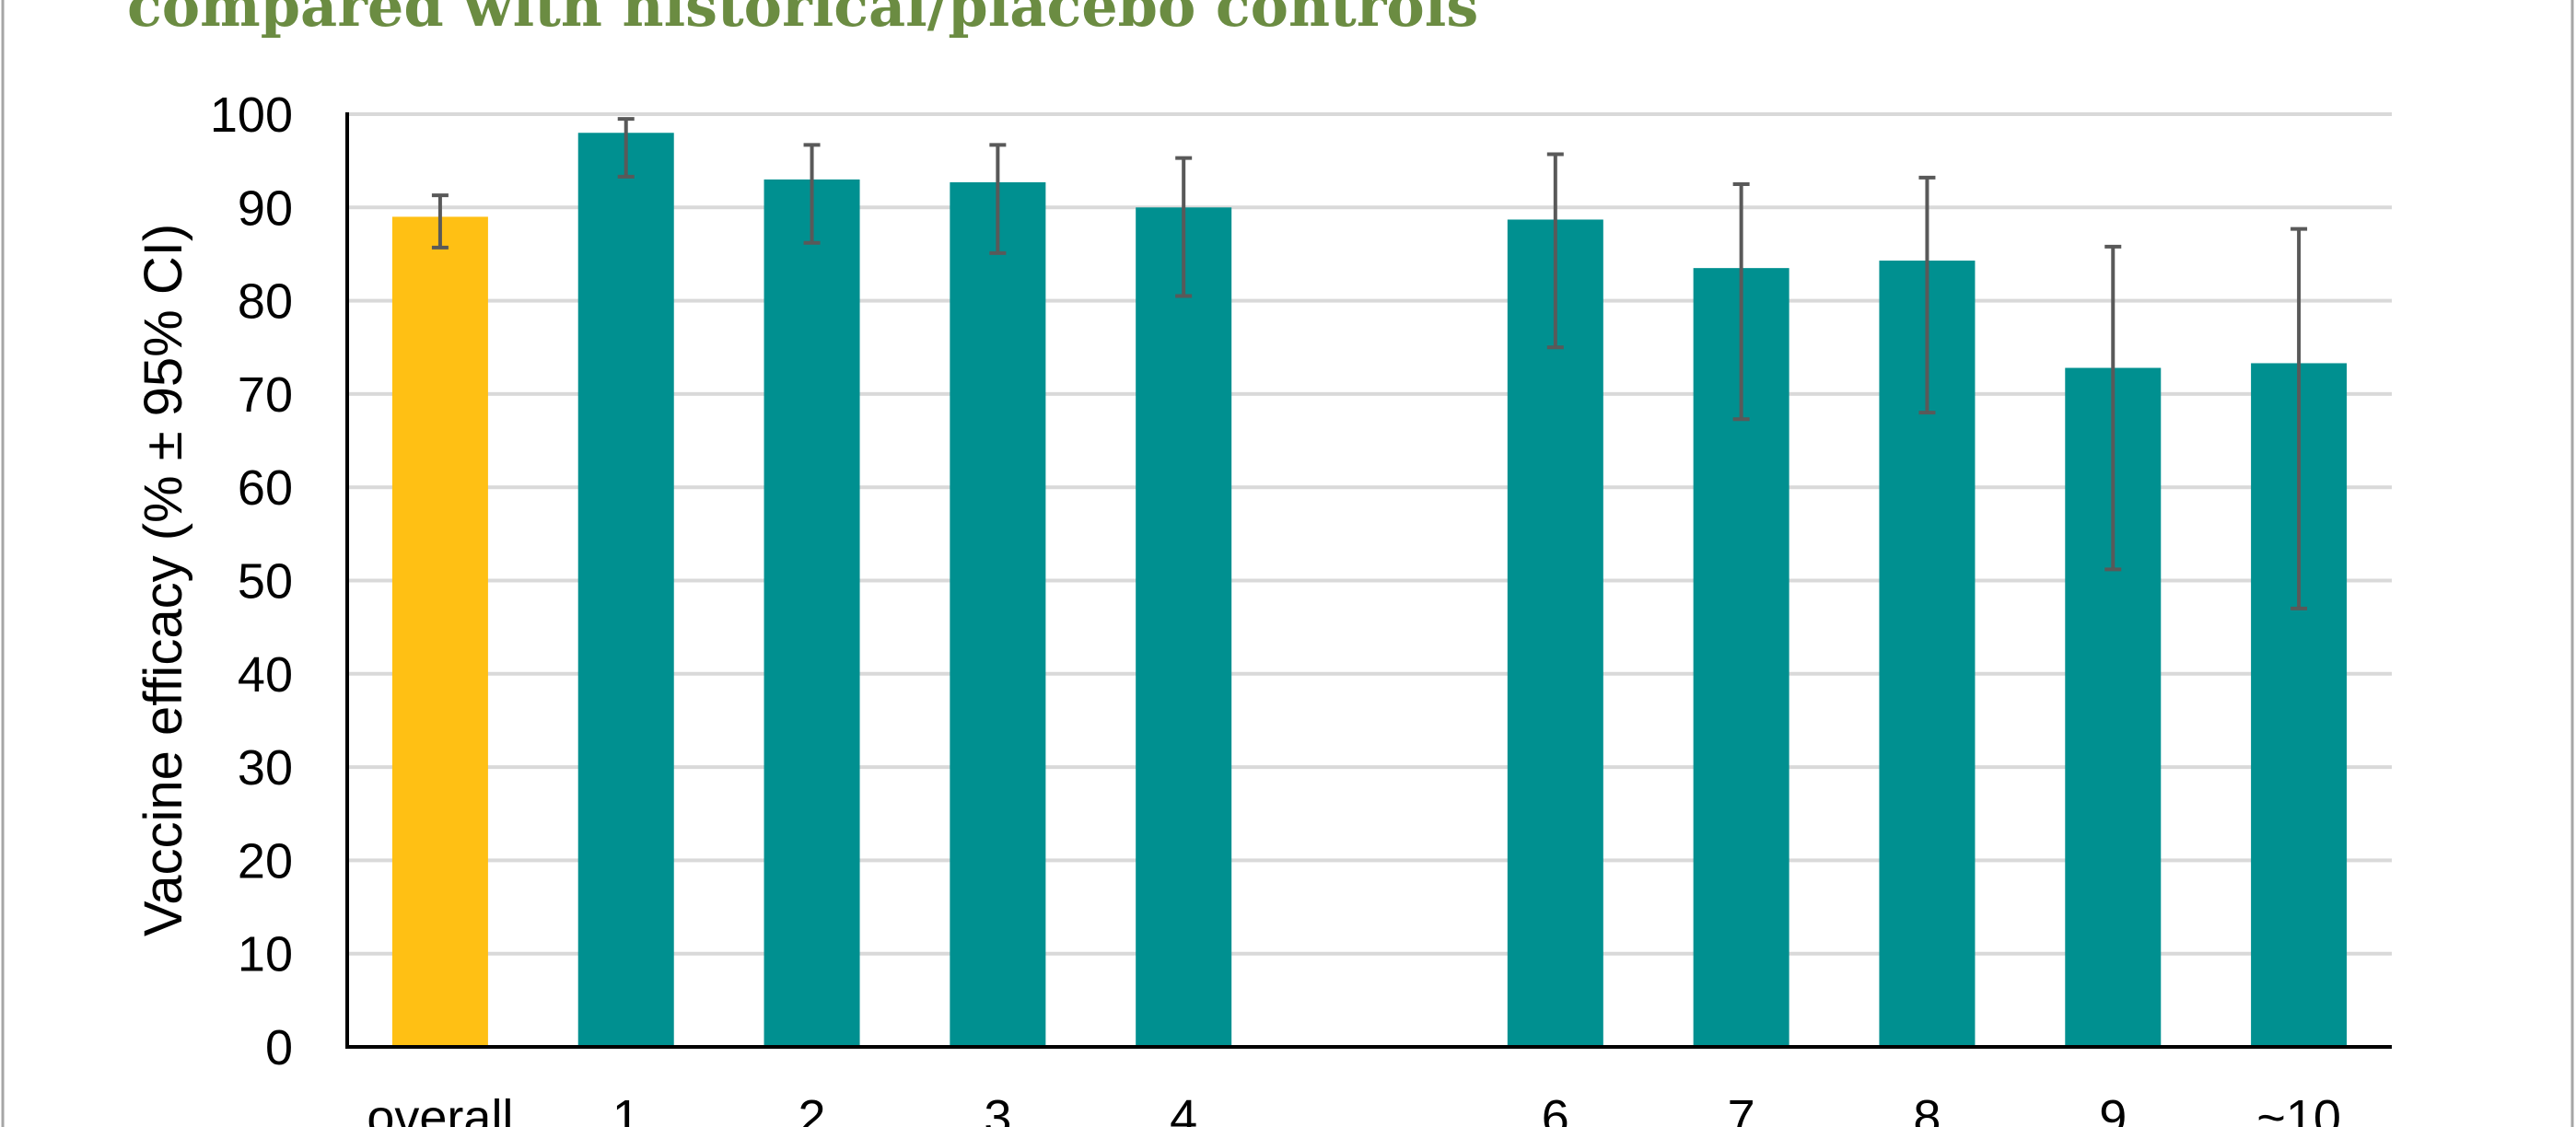 The image size is (2576, 1127). Describe the element at coordinates (265, 395) in the screenshot. I see `y-tick-label: 70` at that location.